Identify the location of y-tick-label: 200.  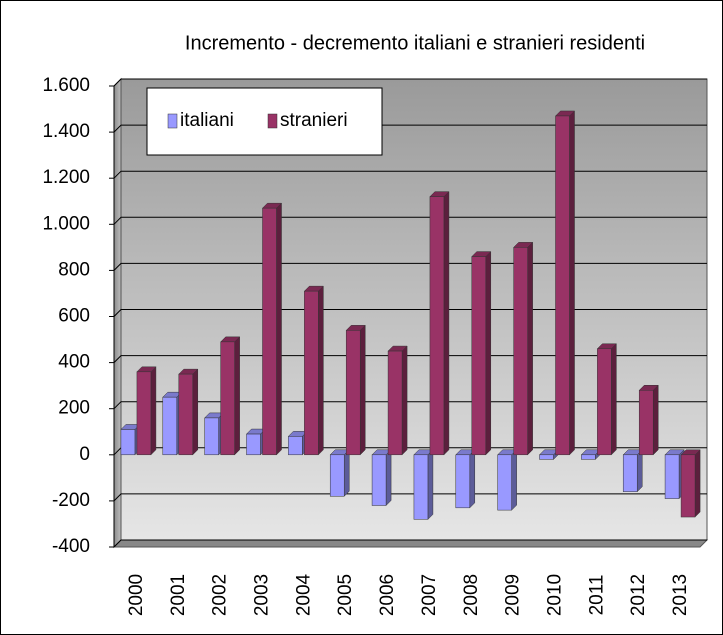
(74, 408).